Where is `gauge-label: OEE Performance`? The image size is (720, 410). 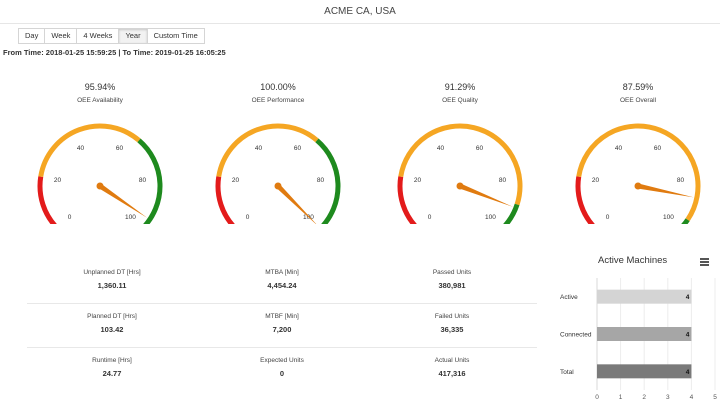
gauge-label: OEE Performance is located at coordinates (278, 100).